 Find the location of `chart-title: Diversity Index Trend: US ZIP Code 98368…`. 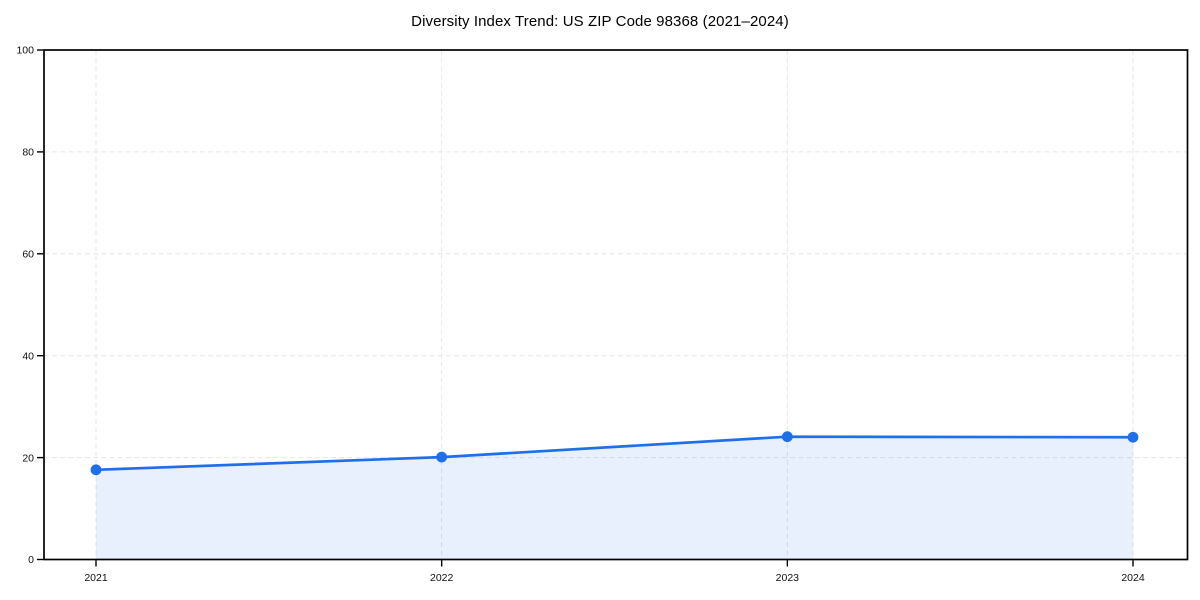

chart-title: Diversity Index Trend: US ZIP Code 98368… is located at coordinates (600, 21).